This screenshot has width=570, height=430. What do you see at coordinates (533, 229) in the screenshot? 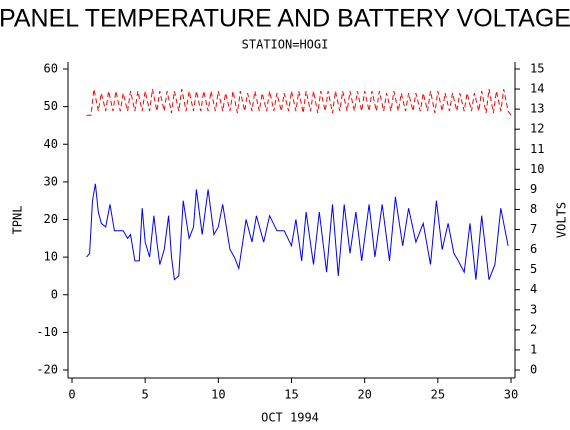
I see `y2-tick-label: 7` at bounding box center [533, 229].